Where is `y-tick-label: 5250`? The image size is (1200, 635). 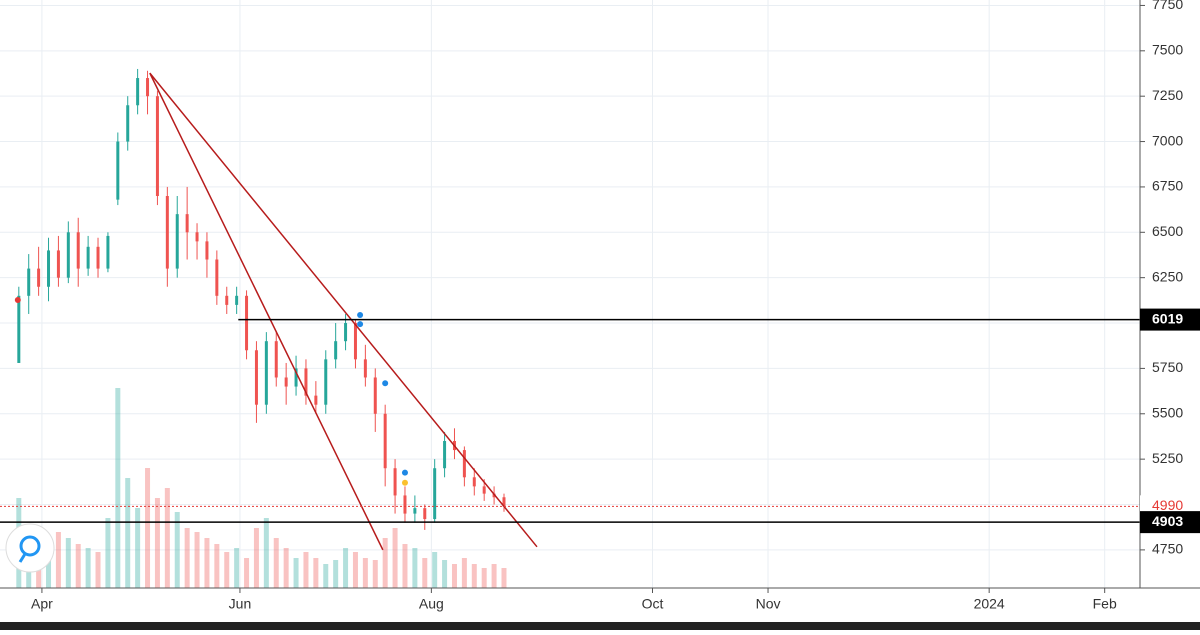 y-tick-label: 5250 is located at coordinates (1167, 458).